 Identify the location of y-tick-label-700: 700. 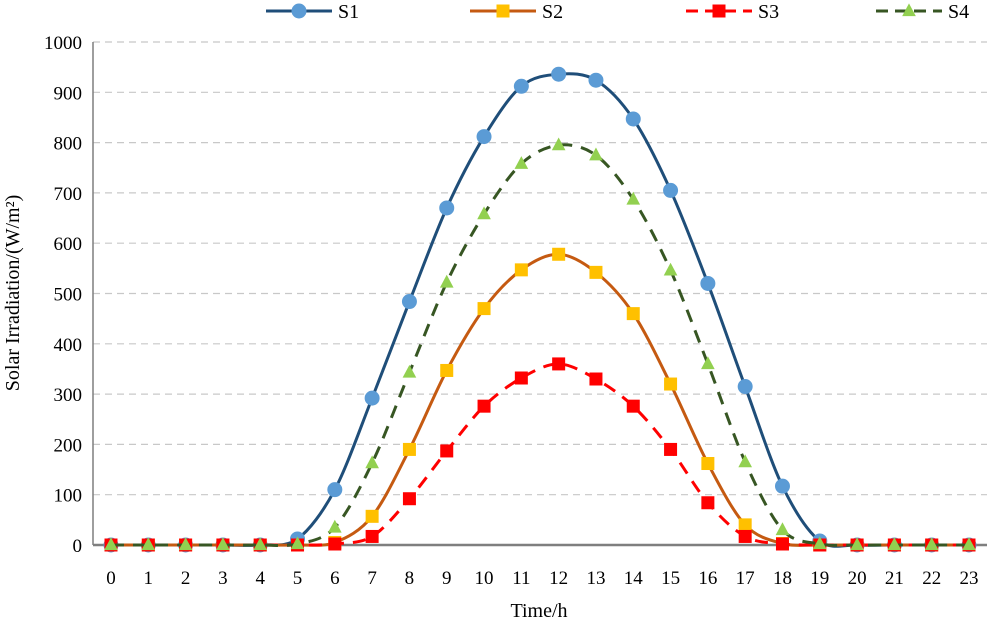
(68, 194).